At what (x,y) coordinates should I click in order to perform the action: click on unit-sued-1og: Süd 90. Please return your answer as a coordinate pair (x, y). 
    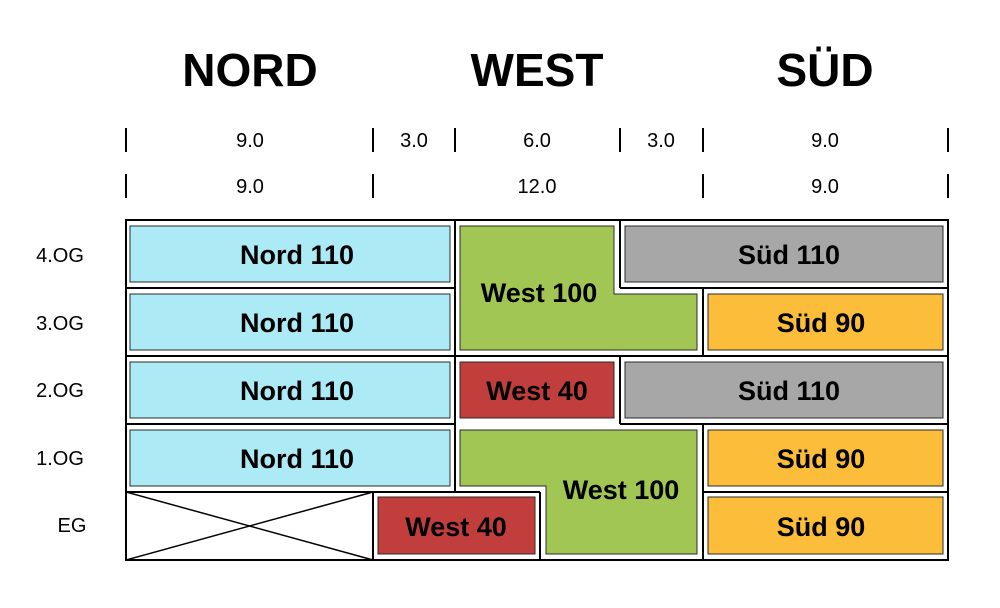
    Looking at the image, I should click on (825, 458).